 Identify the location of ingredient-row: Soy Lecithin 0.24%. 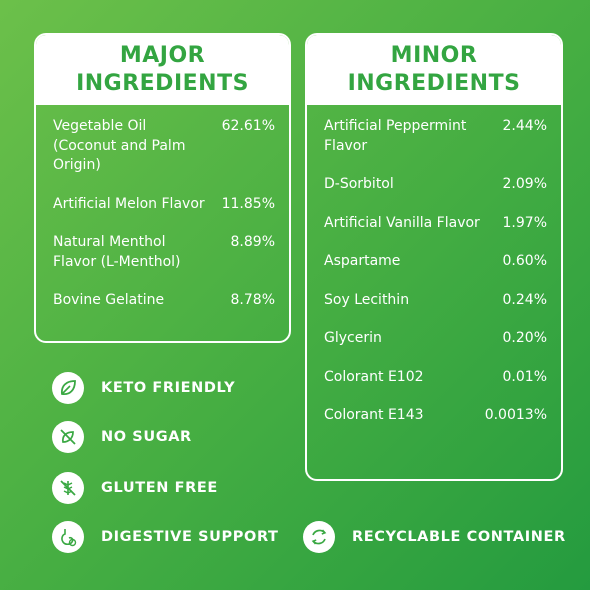
(435, 301).